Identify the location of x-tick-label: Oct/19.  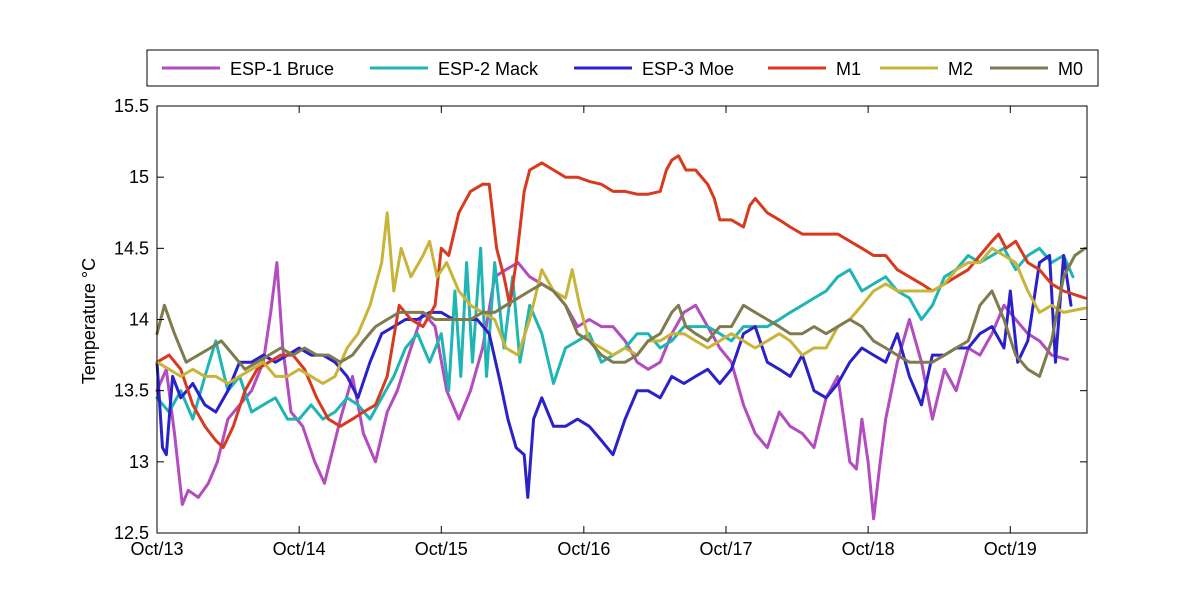
(1010, 549).